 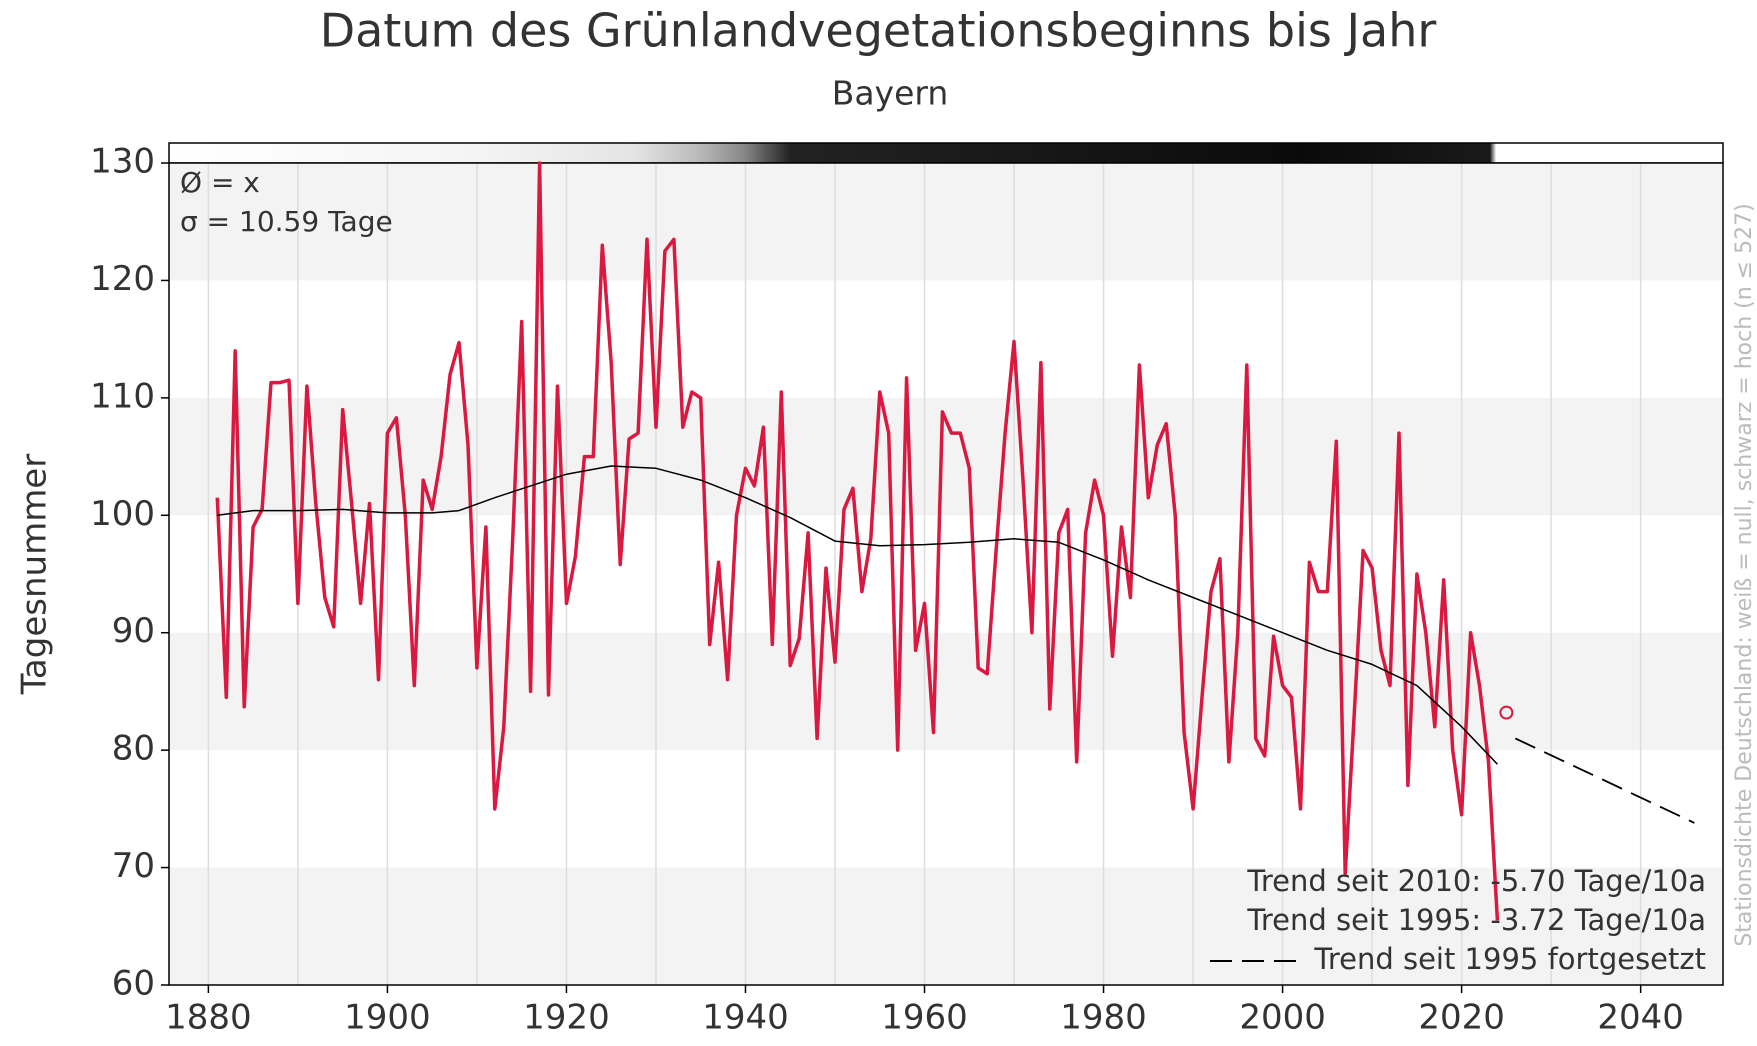 I want to click on chart-subtitle: Bayern, so click(x=890, y=93).